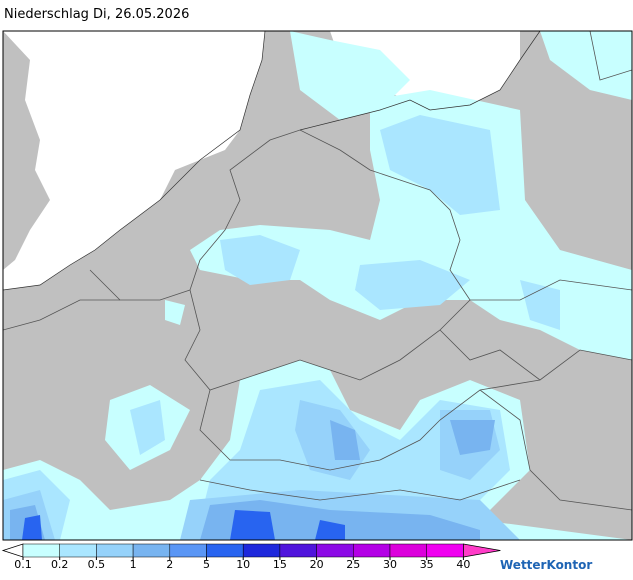 The image size is (633, 580). Describe the element at coordinates (353, 564) in the screenshot. I see `legend-label: 25` at that location.